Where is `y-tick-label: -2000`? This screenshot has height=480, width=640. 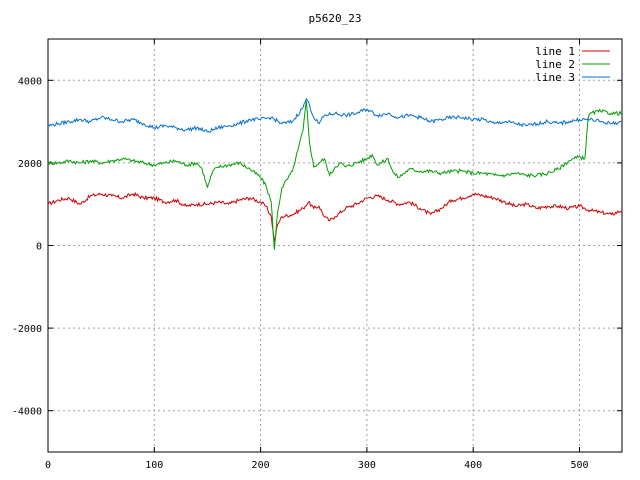 y-tick-label: -2000 is located at coordinates (27, 329).